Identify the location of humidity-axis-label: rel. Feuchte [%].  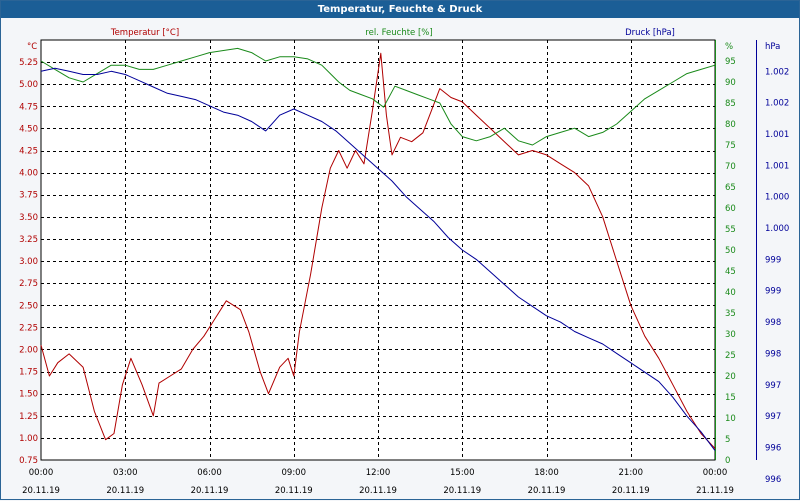
(398, 33).